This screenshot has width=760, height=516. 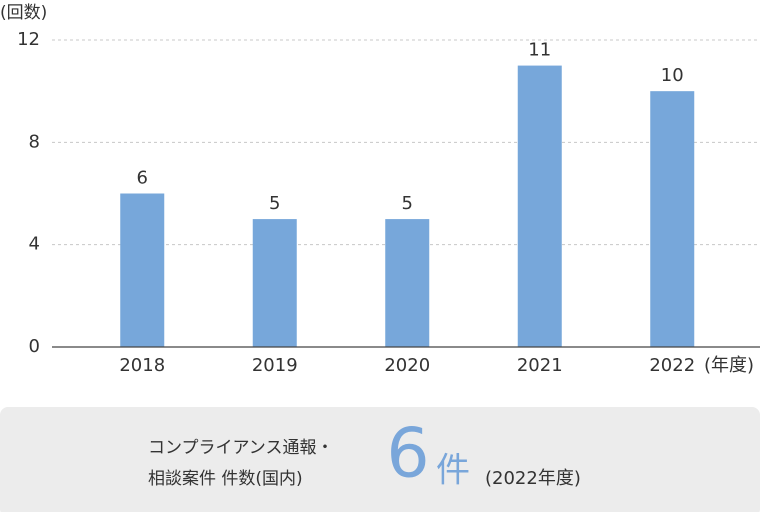 What do you see at coordinates (539, 50) in the screenshot?
I see `data-label: 11` at bounding box center [539, 50].